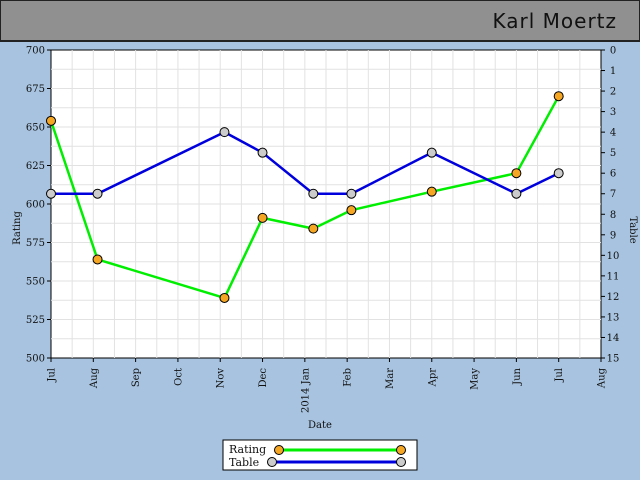 The width and height of the screenshot is (640, 480). What do you see at coordinates (613, 338) in the screenshot?
I see `y2-tick-label: 14` at bounding box center [613, 338].